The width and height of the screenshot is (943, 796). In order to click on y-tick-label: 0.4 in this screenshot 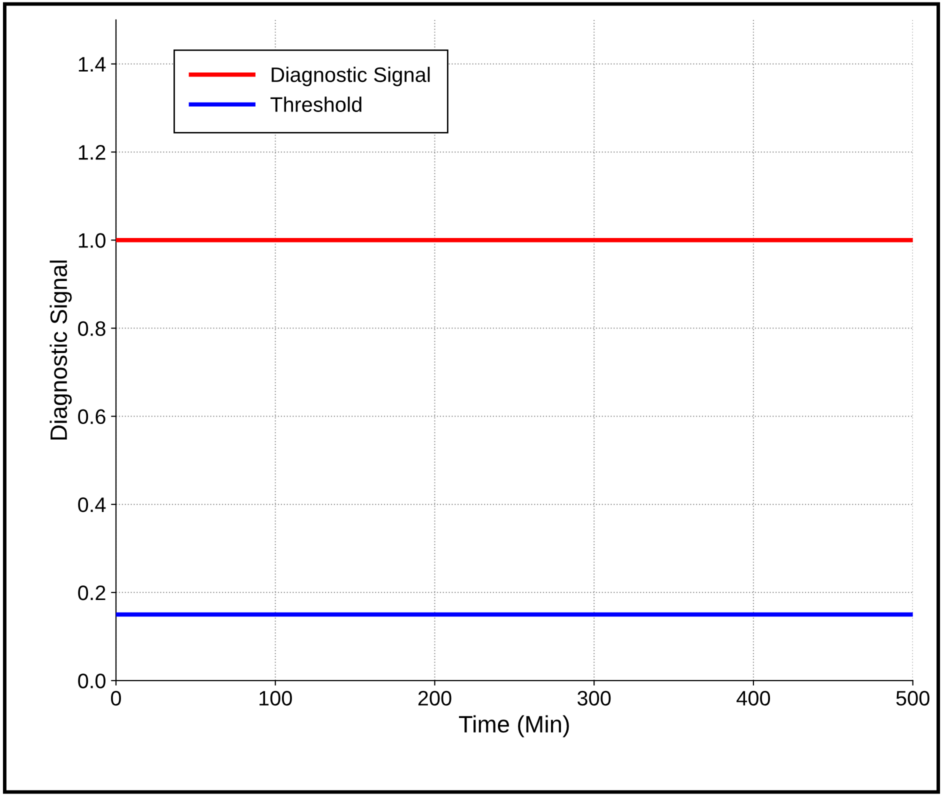, I will do `click(92, 504)`.